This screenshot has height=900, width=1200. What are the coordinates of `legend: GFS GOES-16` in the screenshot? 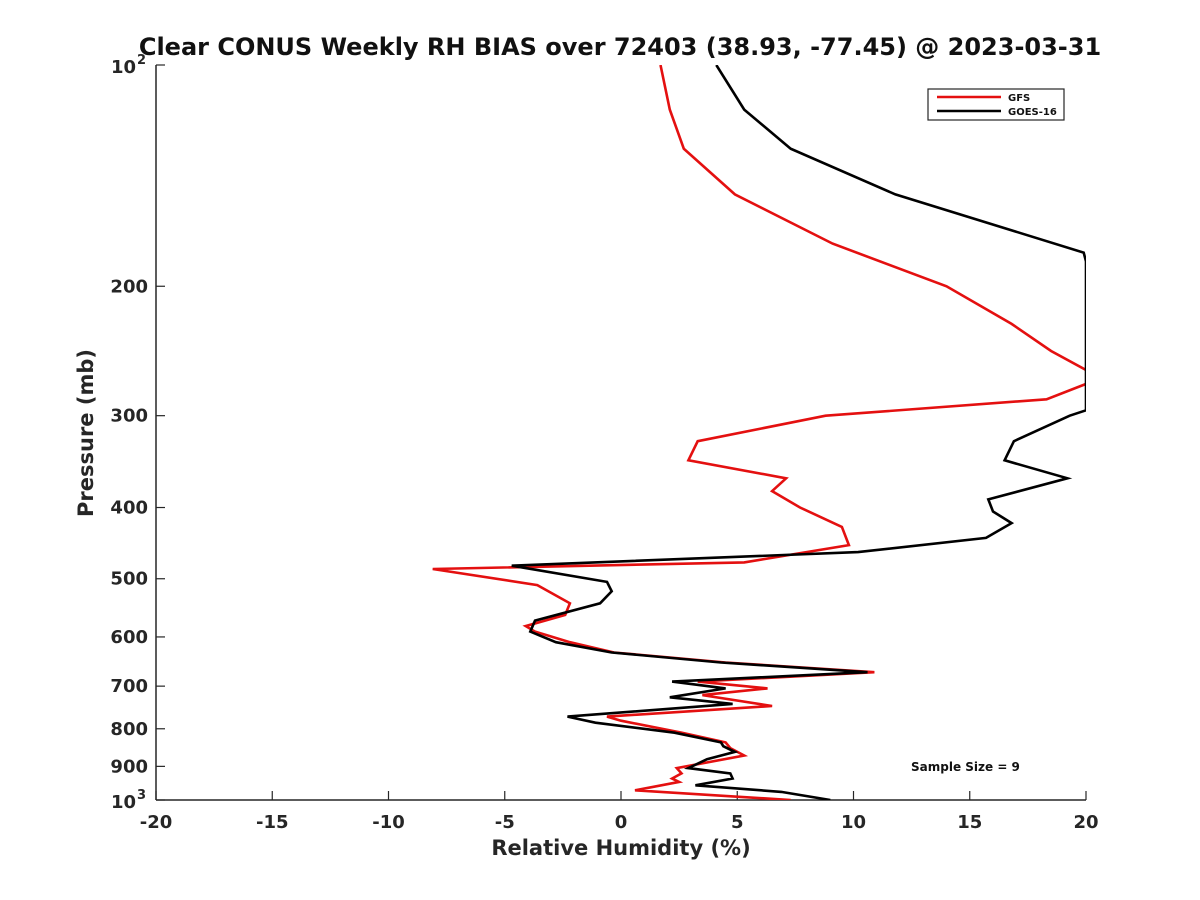 It's located at (996, 104).